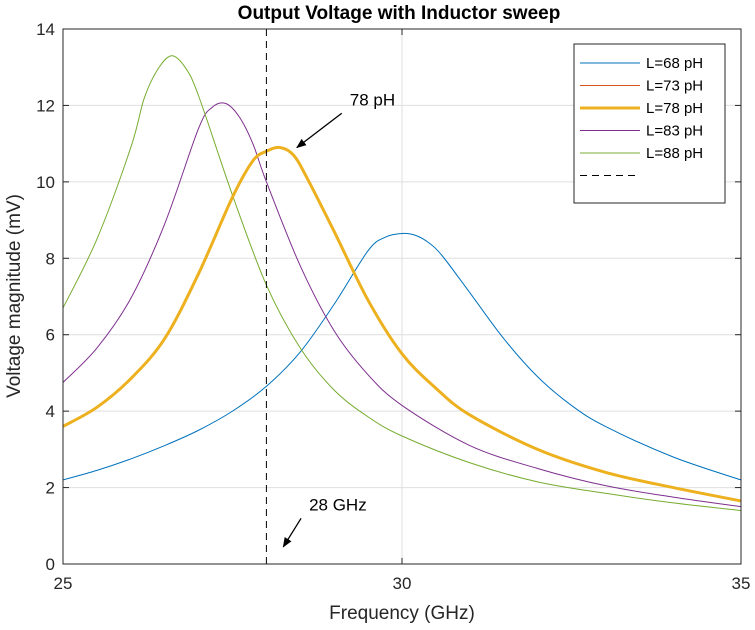 The image size is (755, 630). I want to click on y-tick-label-8: 8, so click(50, 258).